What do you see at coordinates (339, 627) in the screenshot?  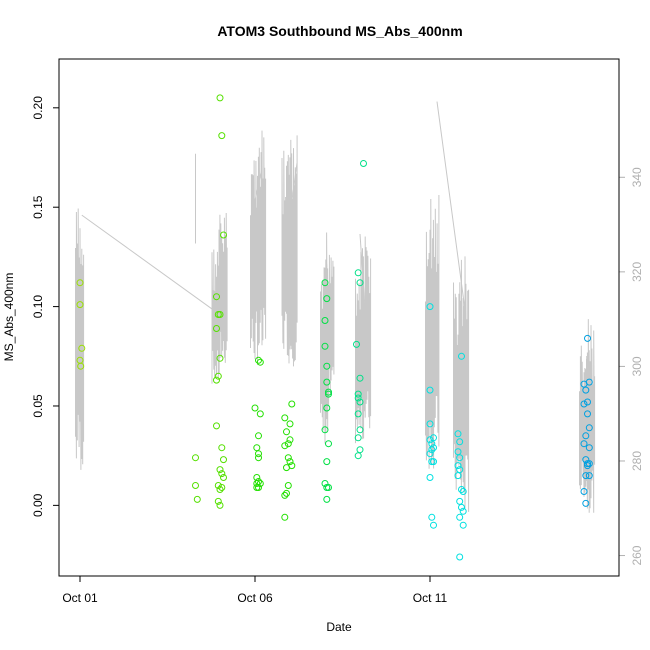 I see `x-axis-label: Date` at bounding box center [339, 627].